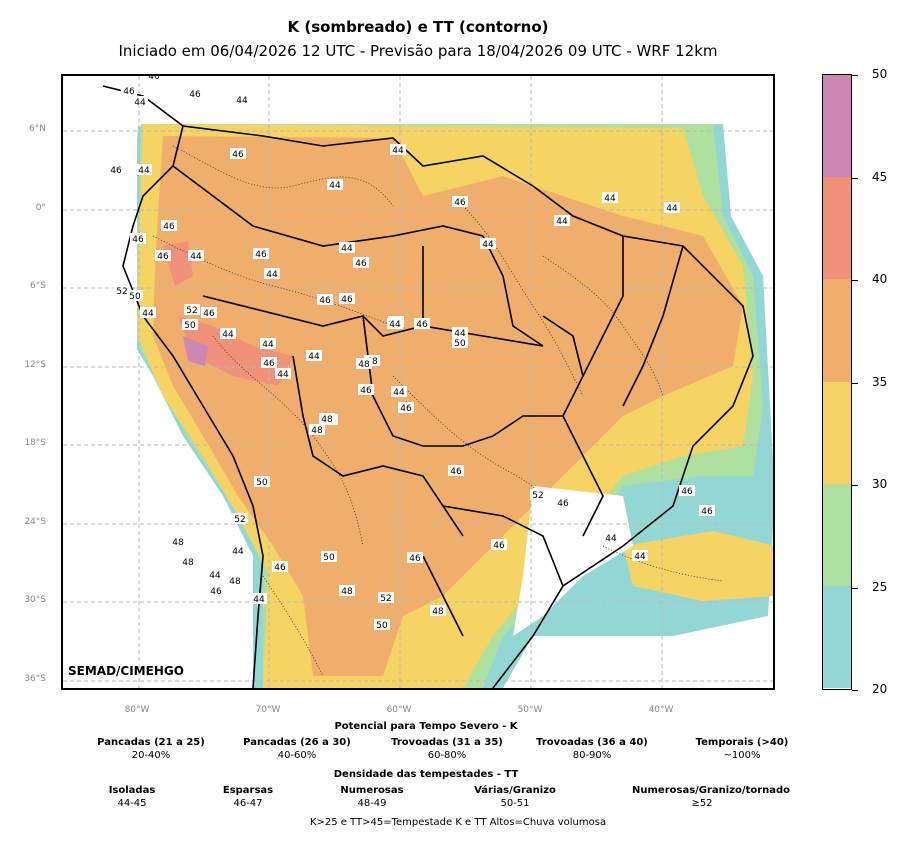 The width and height of the screenshot is (909, 849). Describe the element at coordinates (297, 749) in the screenshot. I see `legend-item: Pancadas (26 a 30) 40-60%` at that location.